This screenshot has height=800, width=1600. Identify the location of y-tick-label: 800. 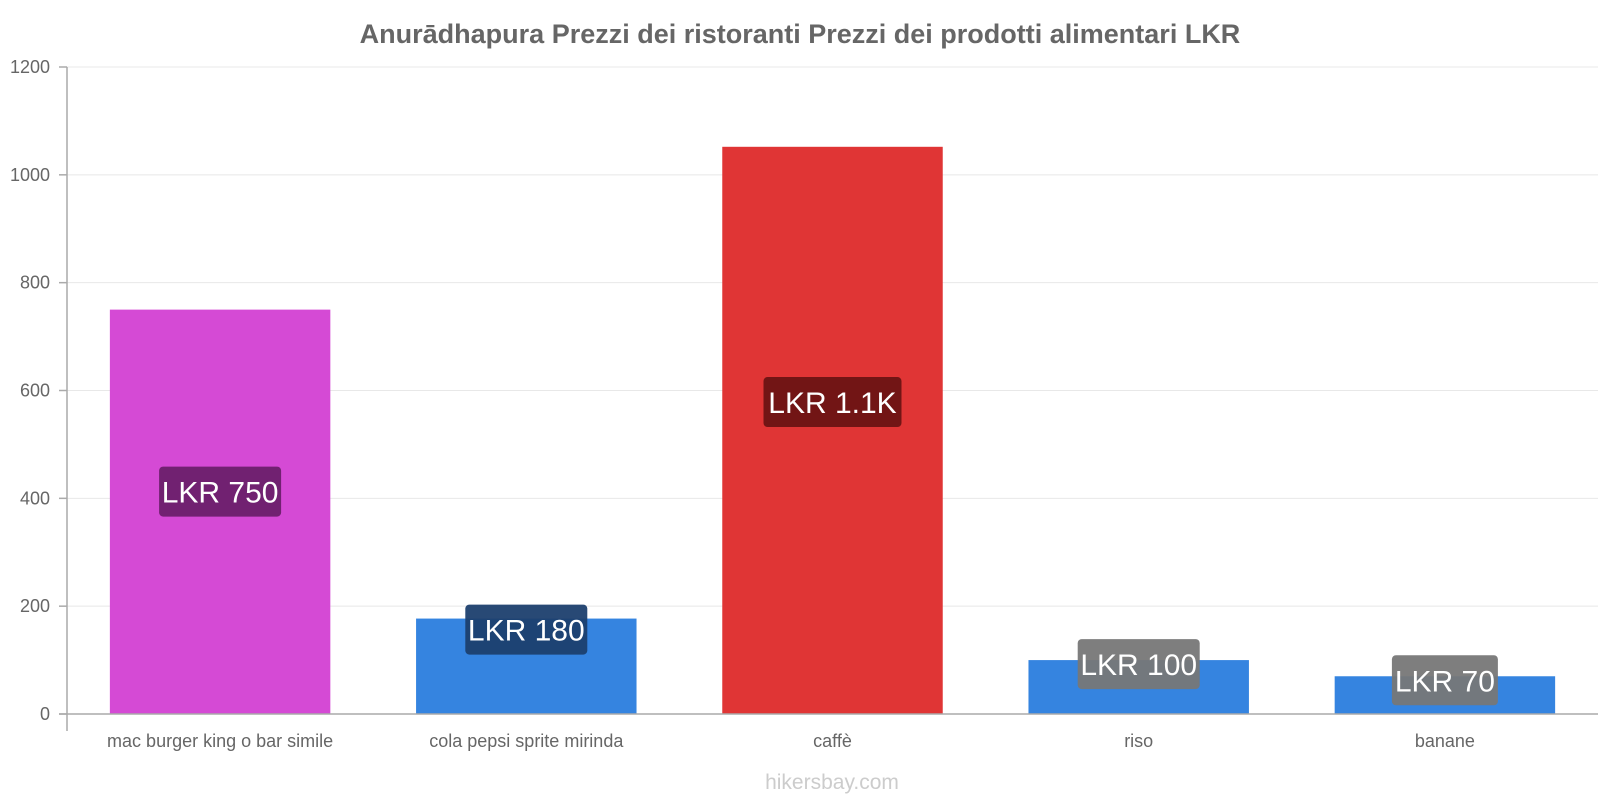
(35, 283).